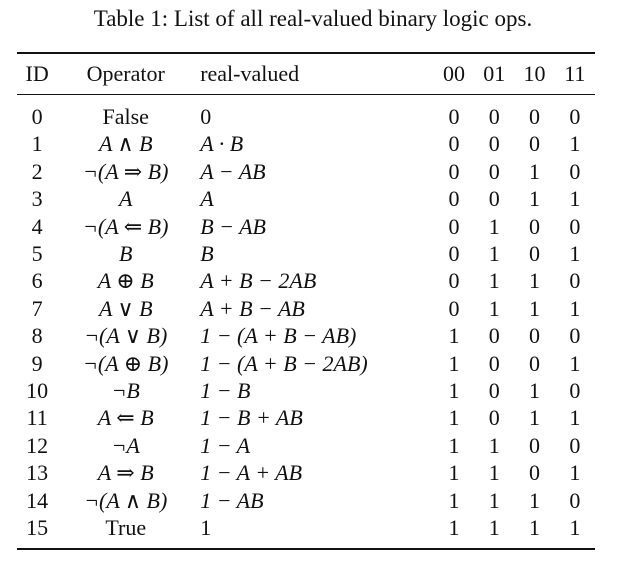 This screenshot has height=569, width=626. Describe the element at coordinates (37, 445) in the screenshot. I see `cell-id: 12` at that location.